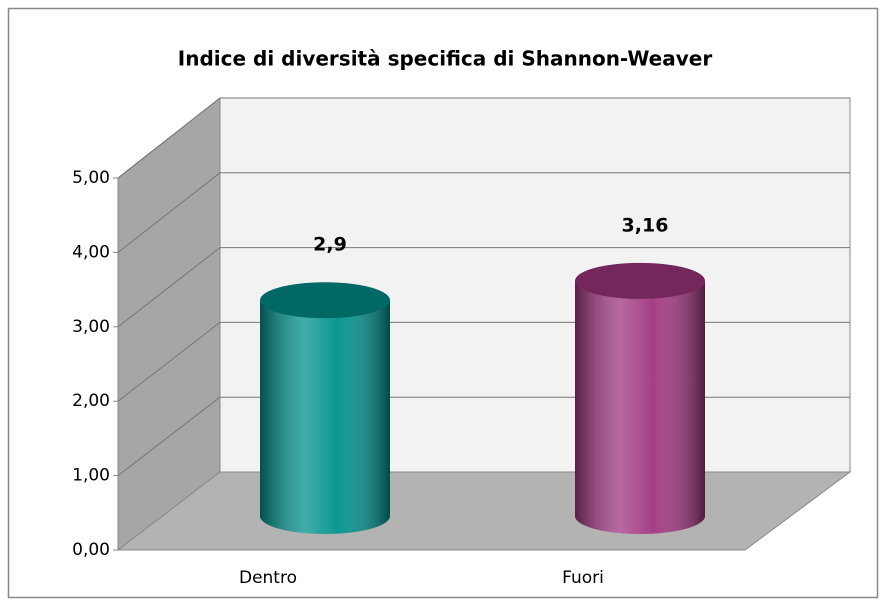 The height and width of the screenshot is (606, 886). I want to click on y-tick-label: 2,00, so click(91, 401).